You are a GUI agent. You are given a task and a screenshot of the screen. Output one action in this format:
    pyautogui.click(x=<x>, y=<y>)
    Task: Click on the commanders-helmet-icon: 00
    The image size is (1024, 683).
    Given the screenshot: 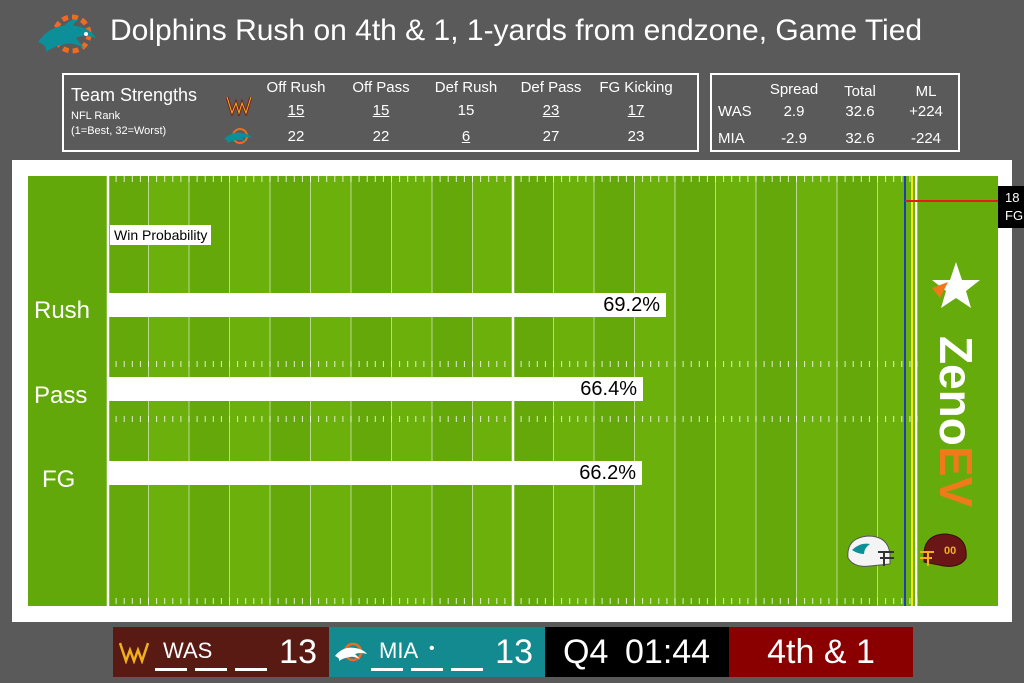 What is the action you would take?
    pyautogui.click(x=943, y=550)
    